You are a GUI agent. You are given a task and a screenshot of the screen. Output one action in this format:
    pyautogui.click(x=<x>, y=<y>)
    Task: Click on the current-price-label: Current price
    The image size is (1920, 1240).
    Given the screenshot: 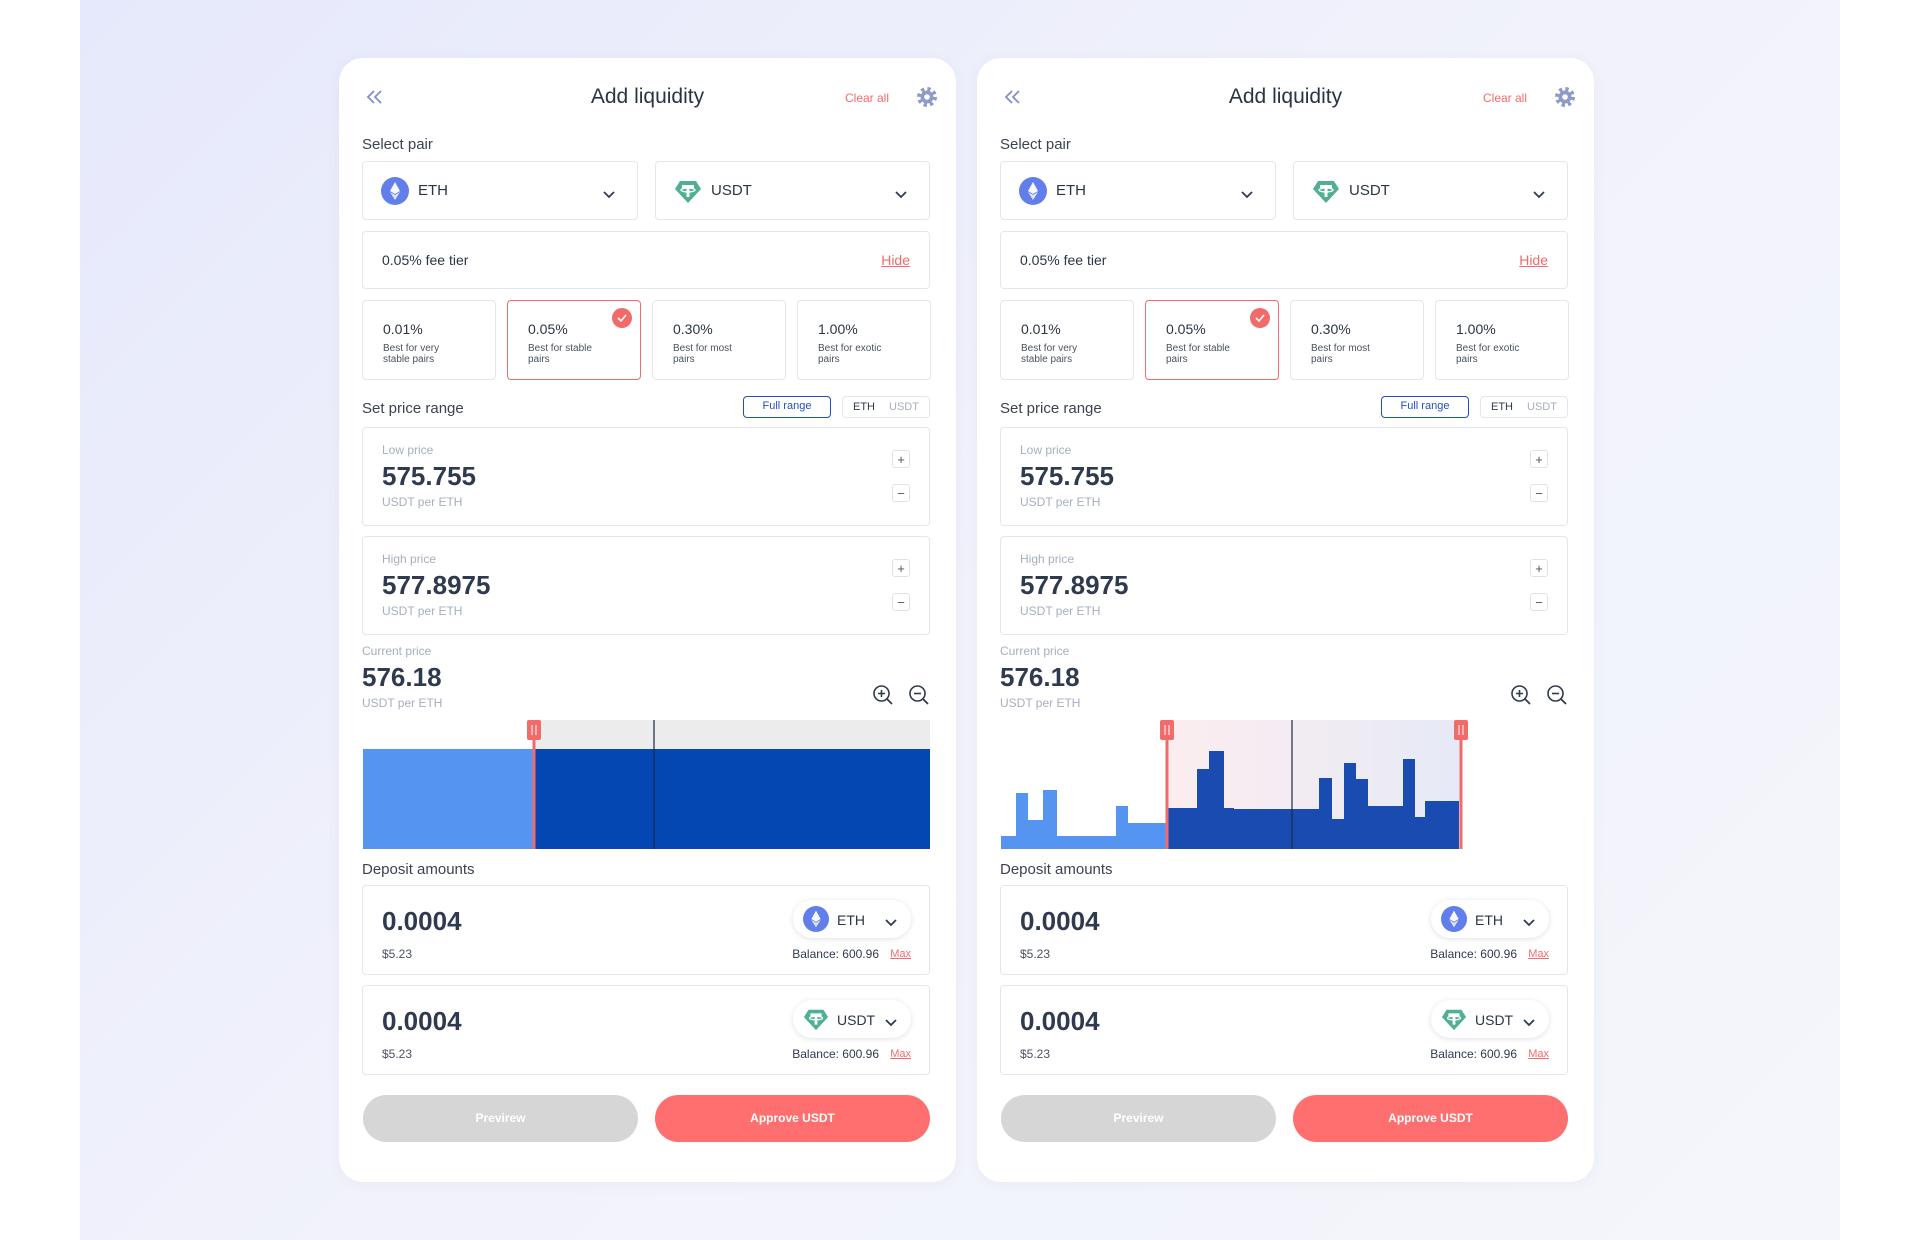 What is the action you would take?
    pyautogui.click(x=397, y=651)
    